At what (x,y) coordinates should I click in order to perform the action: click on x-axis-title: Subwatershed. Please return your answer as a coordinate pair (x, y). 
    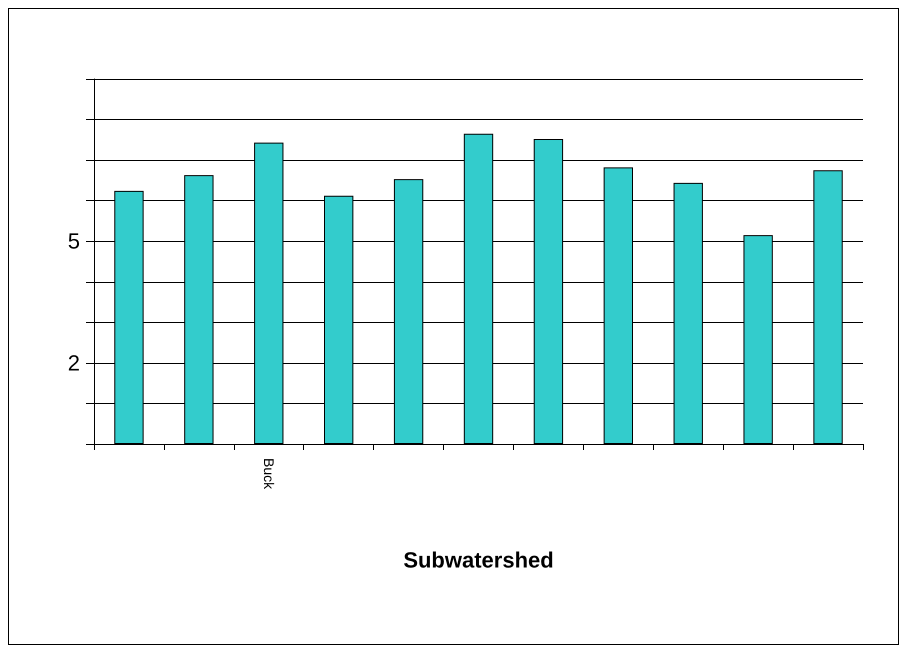
    Looking at the image, I should click on (478, 560).